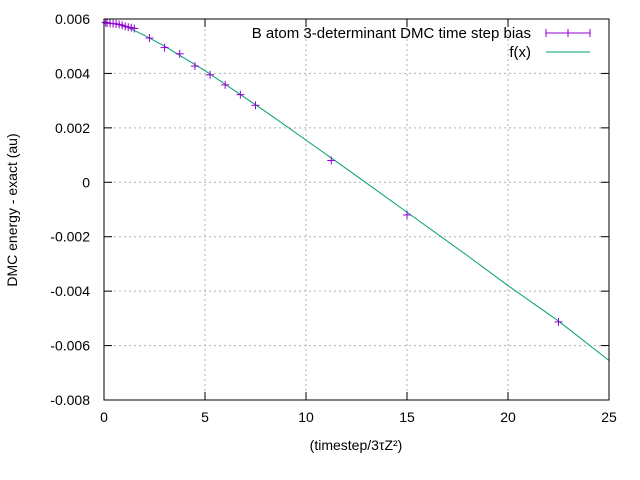 Image resolution: width=640 pixels, height=480 pixels. Describe the element at coordinates (520, 52) in the screenshot. I see `legend-label-fx: f(x)` at that location.